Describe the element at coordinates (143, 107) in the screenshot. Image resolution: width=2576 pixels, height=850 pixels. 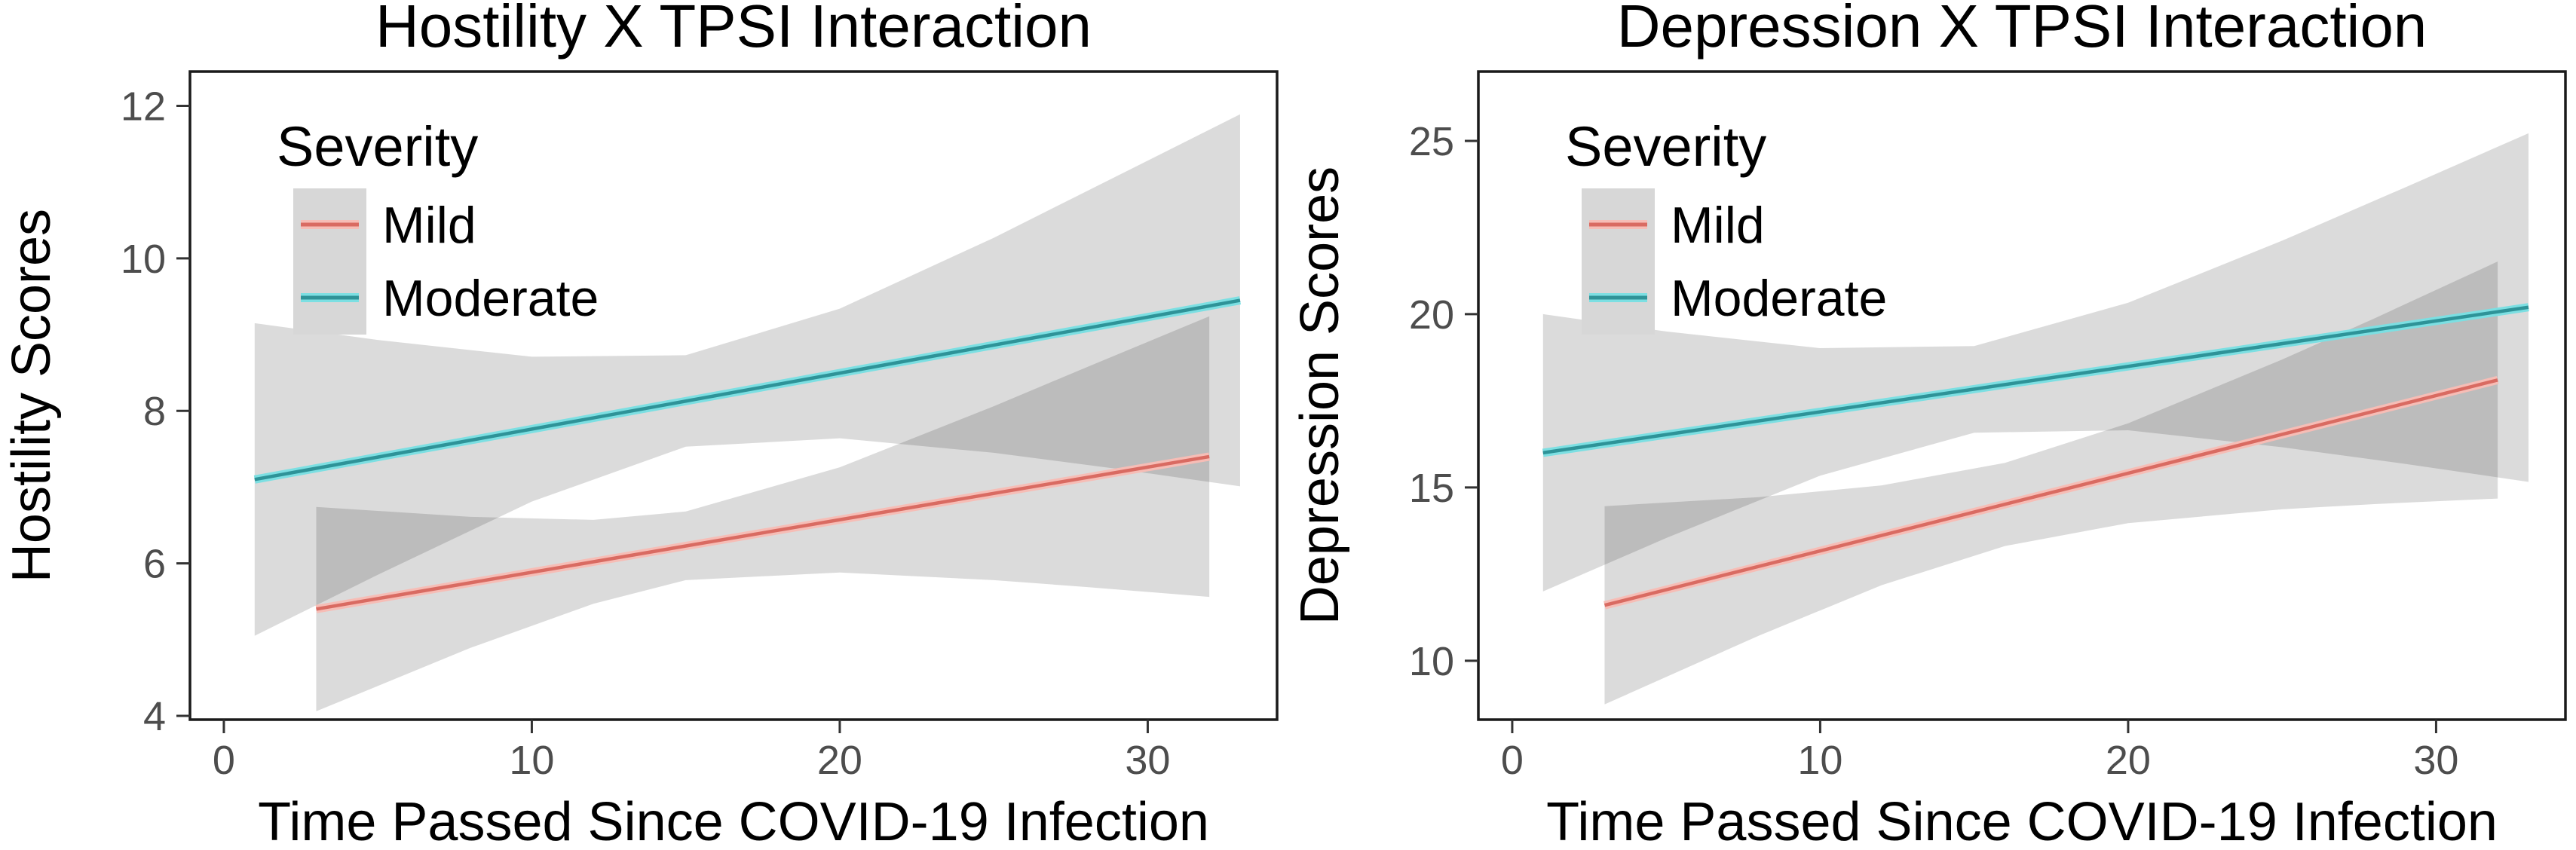
I see `y-tick-label: 12` at that location.